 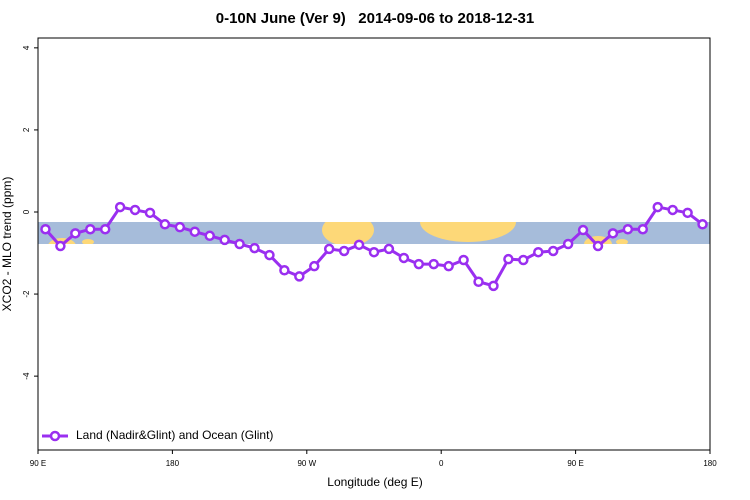 I want to click on x-tick-label: 0, so click(x=441, y=463).